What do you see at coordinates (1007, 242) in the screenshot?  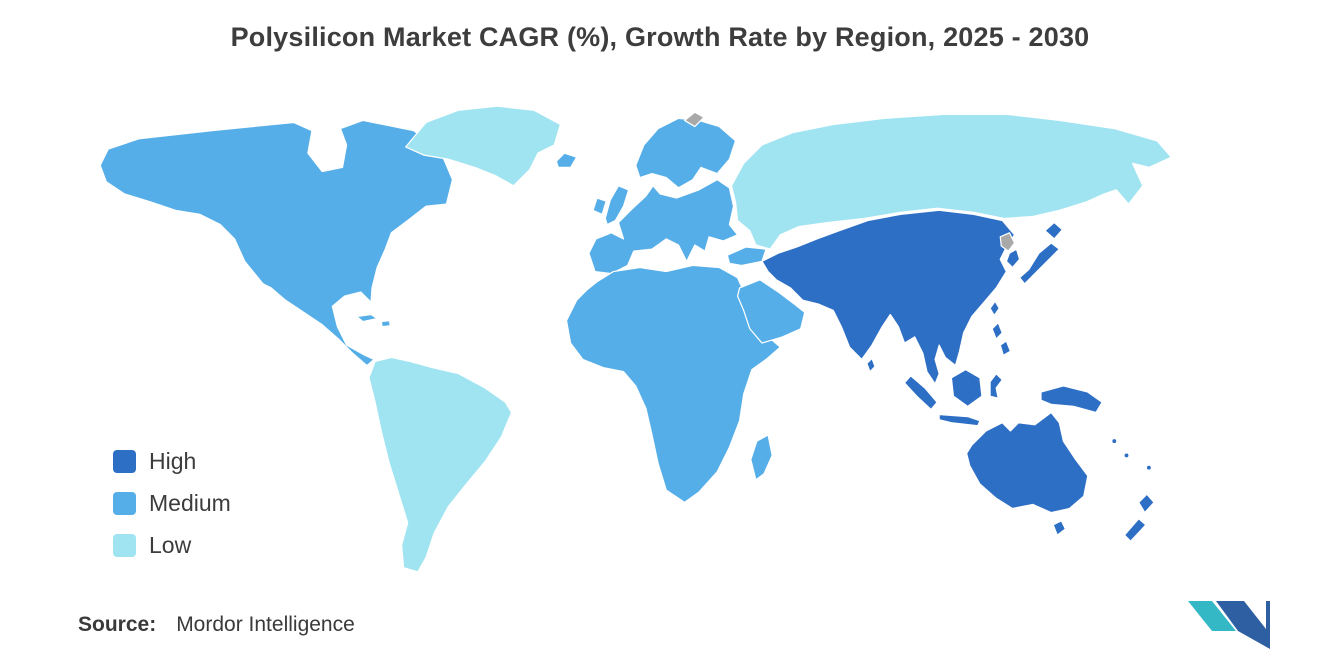 I see `region-north-korea` at bounding box center [1007, 242].